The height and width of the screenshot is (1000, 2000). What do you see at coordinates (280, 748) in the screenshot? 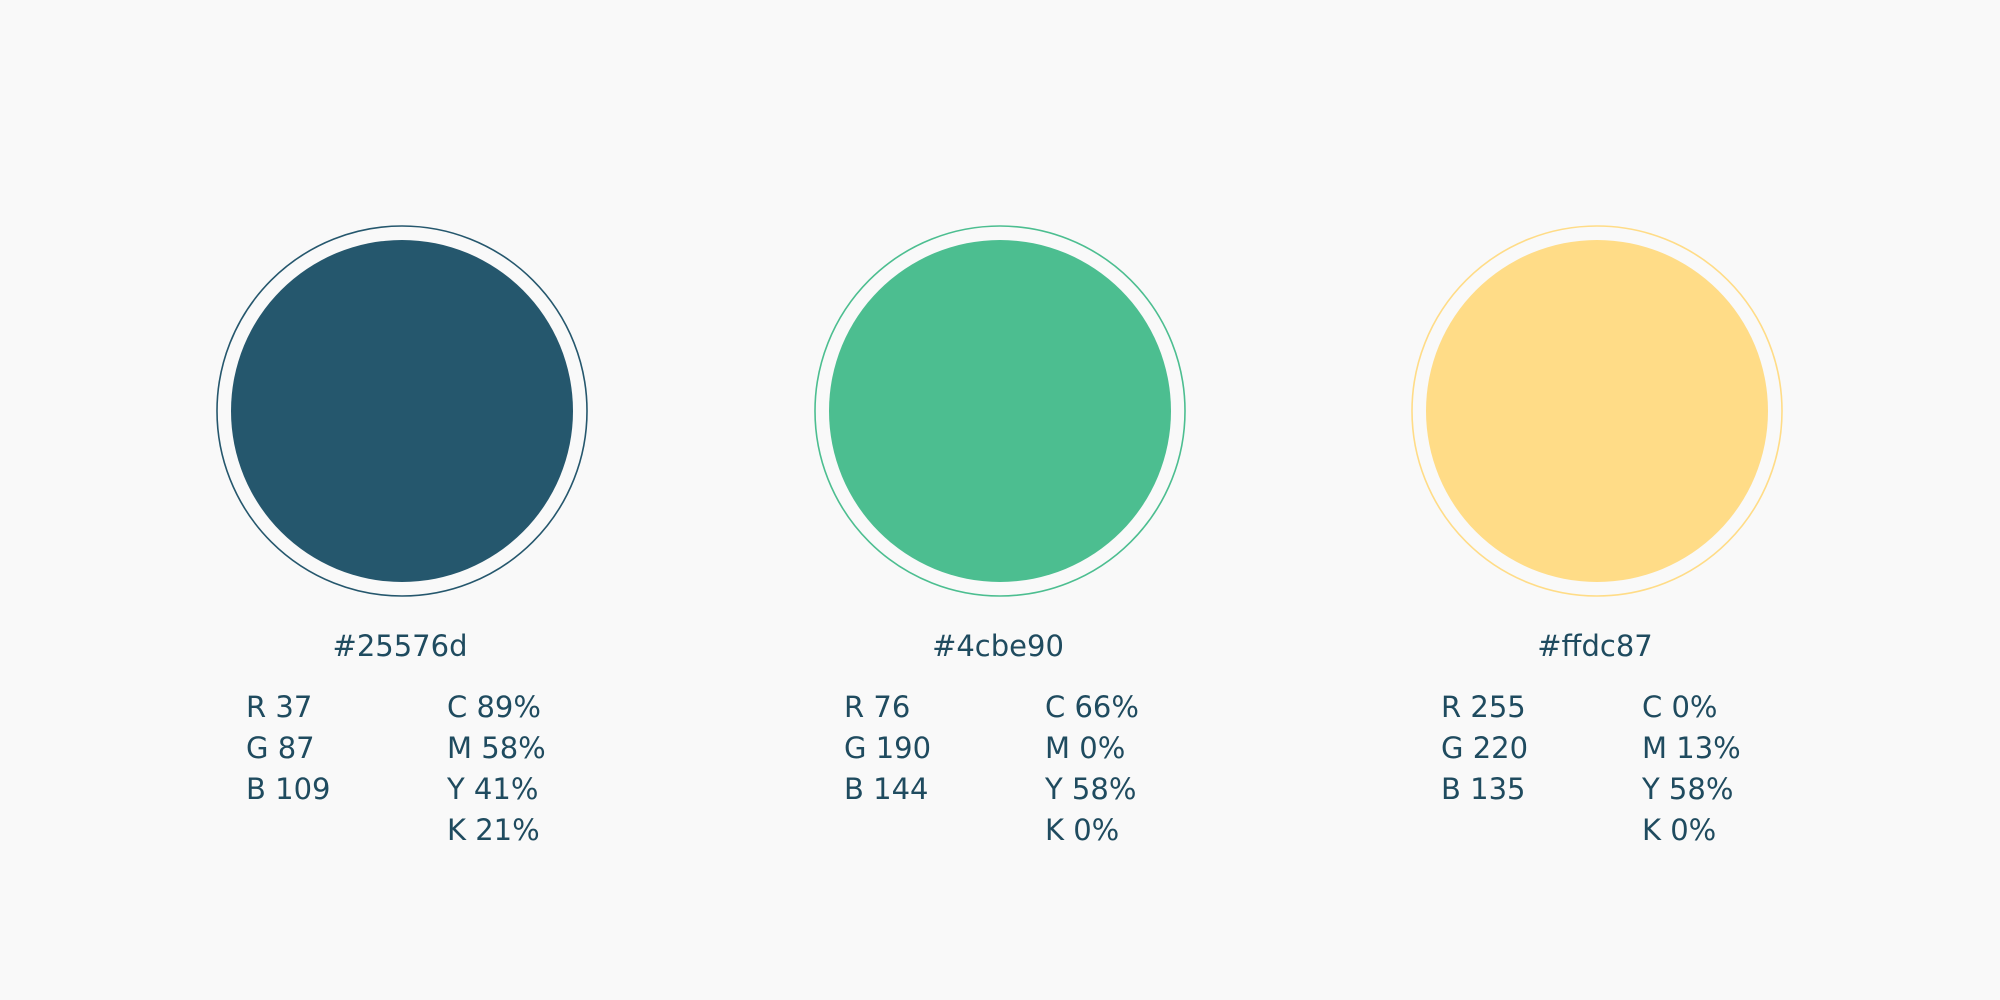
I see `rgb-value: G 87` at bounding box center [280, 748].